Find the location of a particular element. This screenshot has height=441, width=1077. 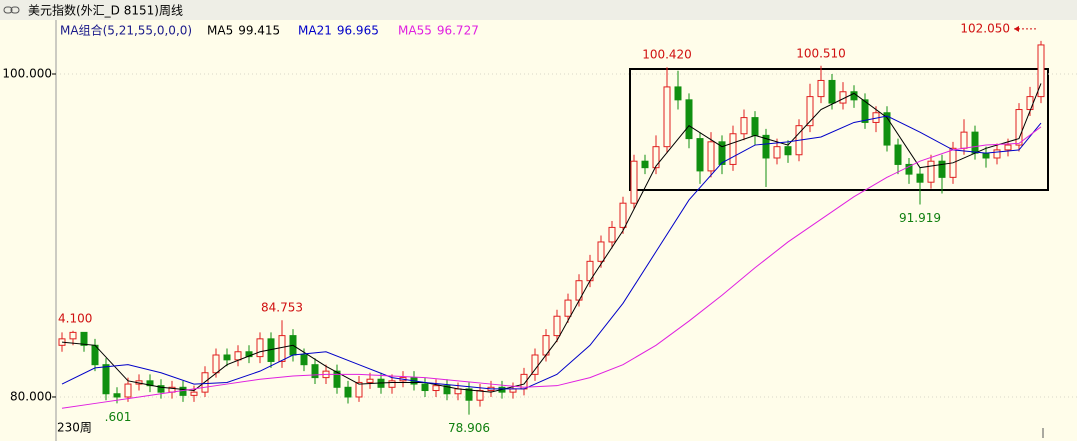

legend-title: MA组合(5,21,55,0,0,0) is located at coordinates (126, 30).